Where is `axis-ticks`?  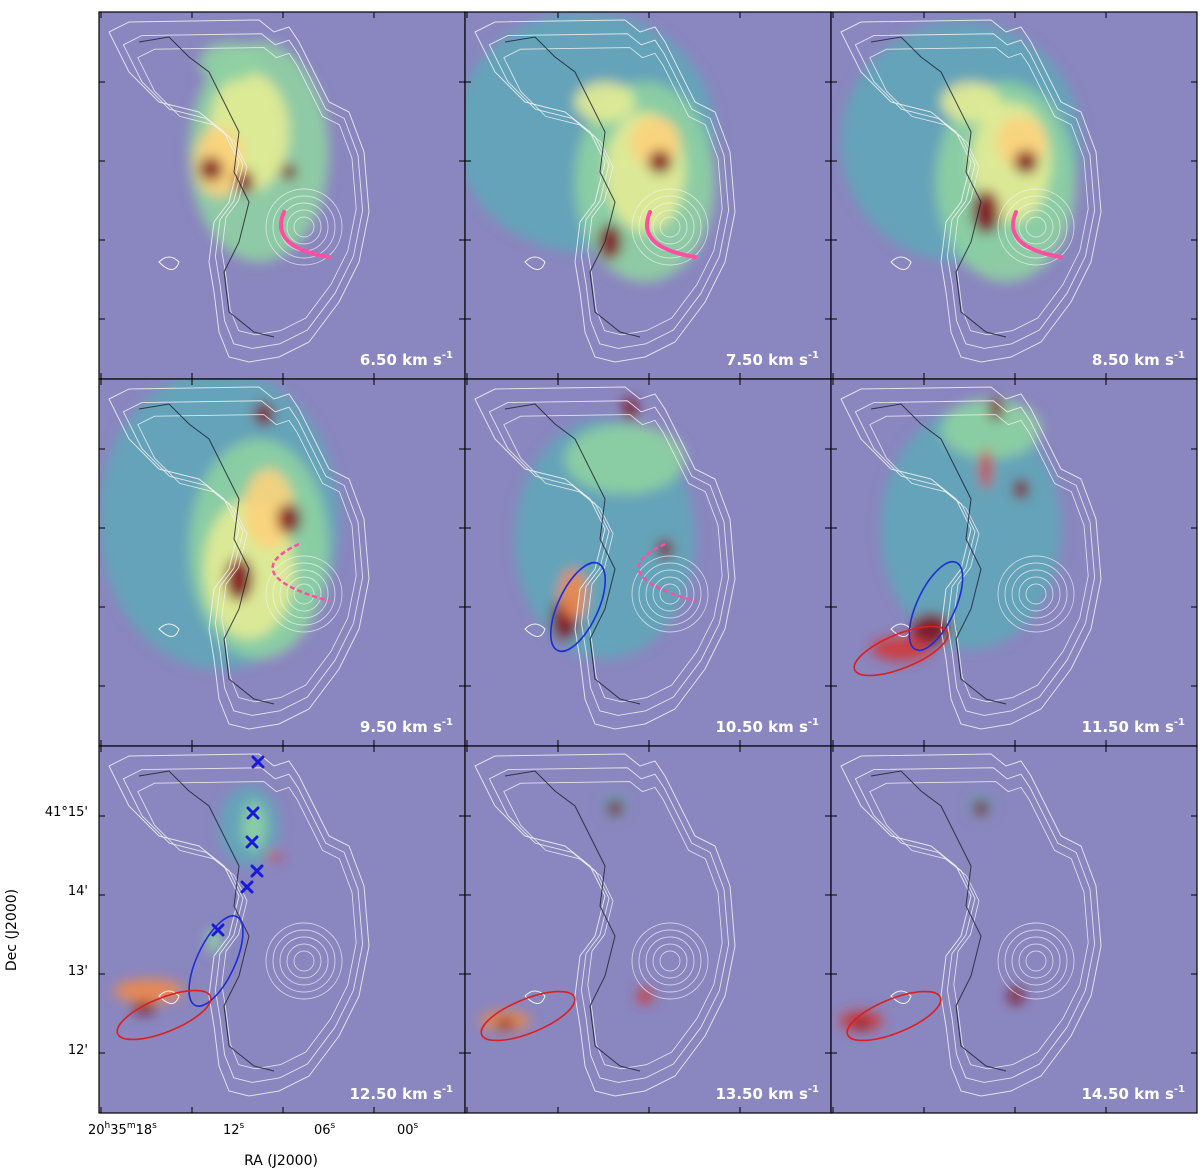
axis-ticks is located at coordinates (282, 195).